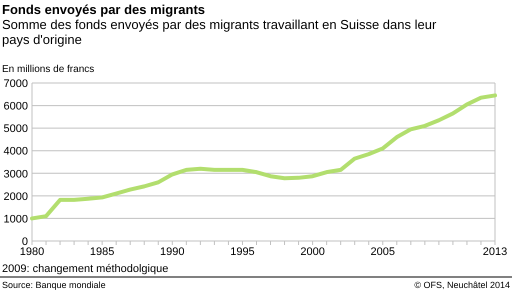 This screenshot has height=290, width=512. I want to click on y-tick-label: 7000, so click(16, 84).